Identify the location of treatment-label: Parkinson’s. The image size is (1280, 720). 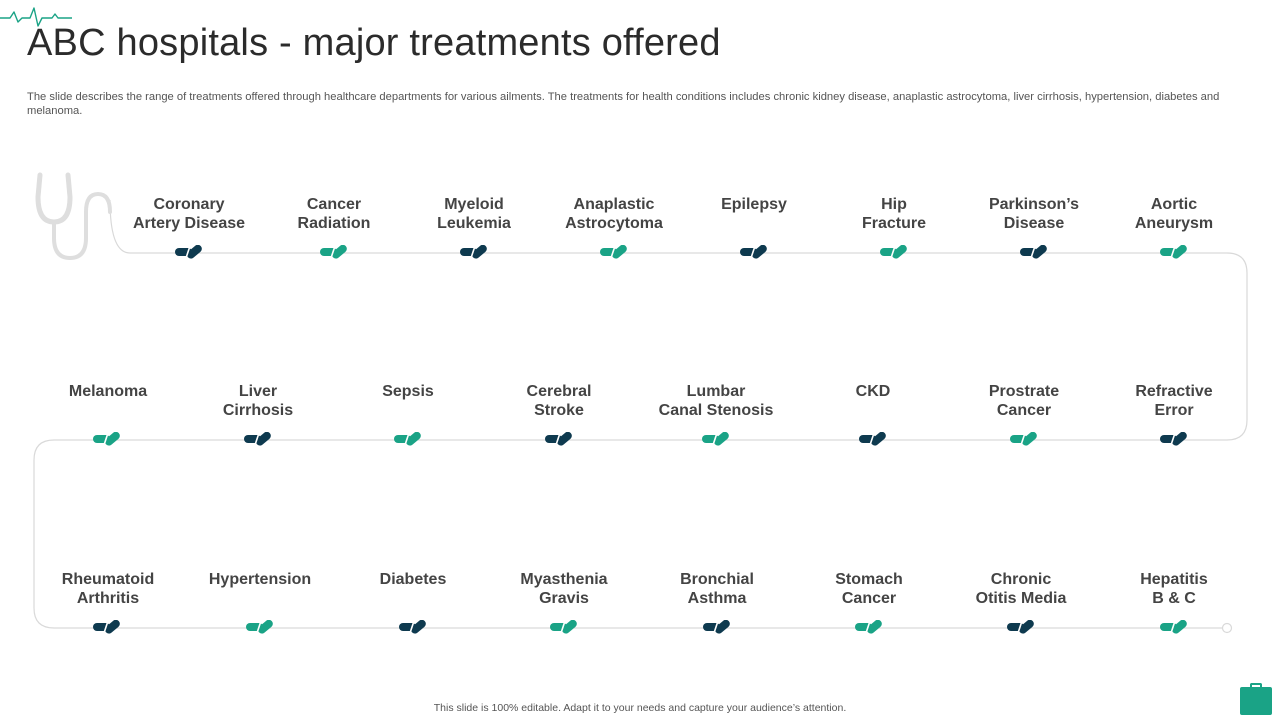
(1034, 204).